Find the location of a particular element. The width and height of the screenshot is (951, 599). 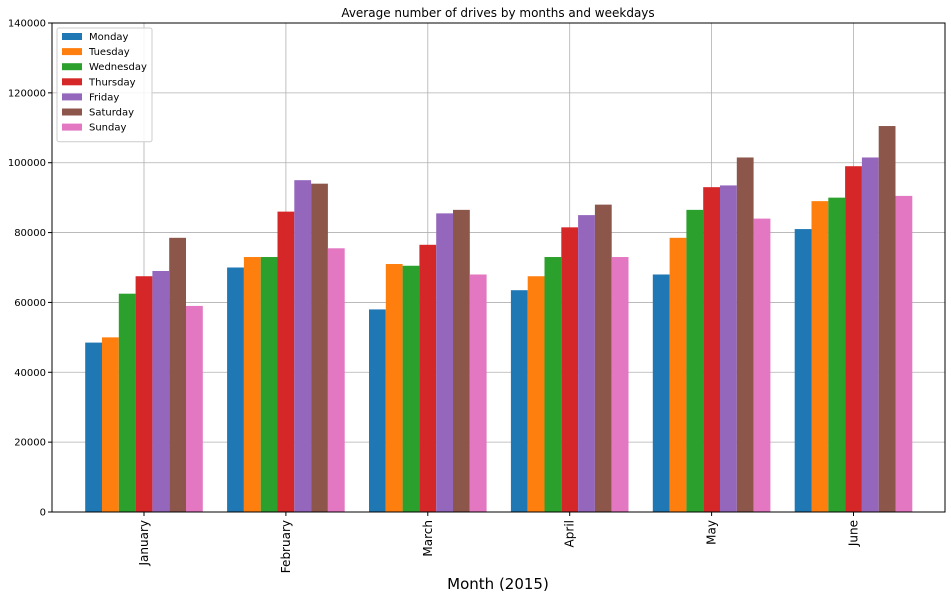

y-tick-label: 0 is located at coordinates (43, 513).